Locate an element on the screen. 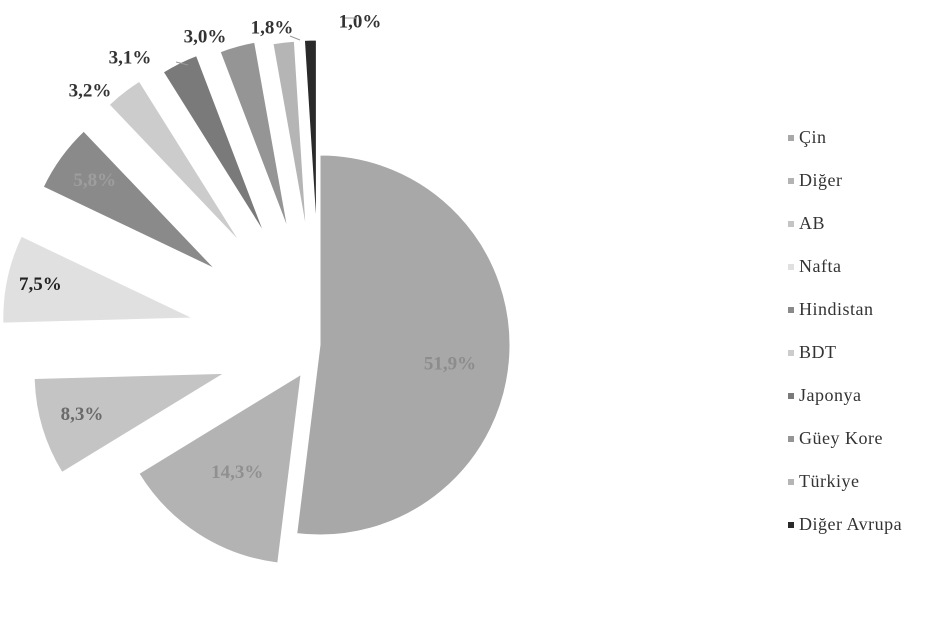  legend-label-4: Nafta is located at coordinates (820, 266).